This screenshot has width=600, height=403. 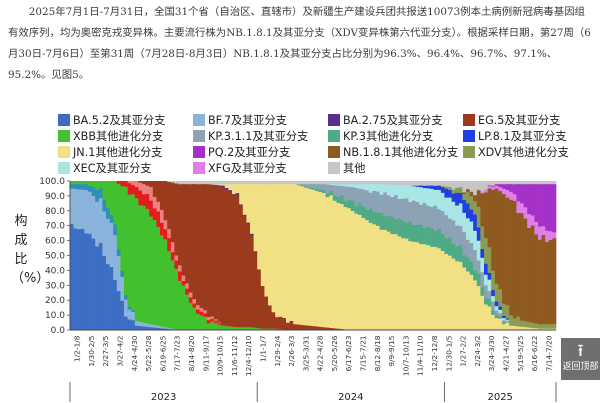 I want to click on legend-item: BA.2.75及其亚分支, so click(x=395, y=119).